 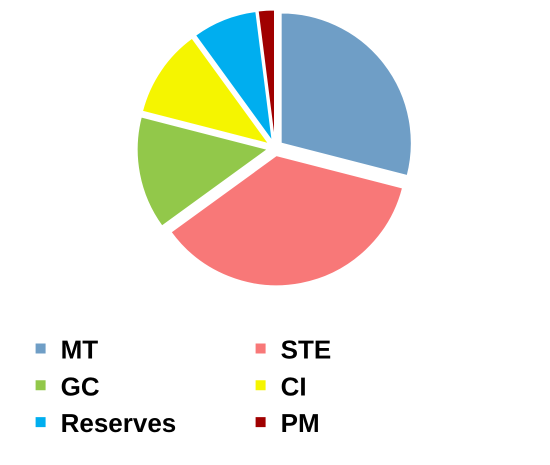 I want to click on legend-label: MT, so click(x=79, y=349).